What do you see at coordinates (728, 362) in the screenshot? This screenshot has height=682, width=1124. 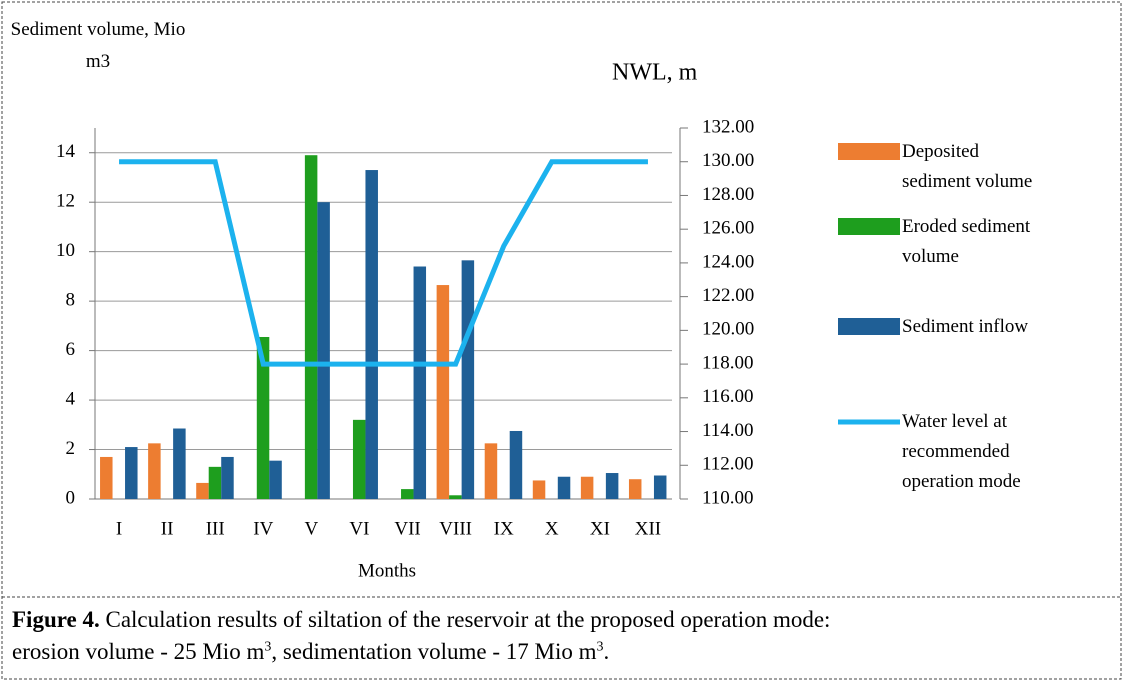 I see `y2-tick-label: 118.00` at bounding box center [728, 362].